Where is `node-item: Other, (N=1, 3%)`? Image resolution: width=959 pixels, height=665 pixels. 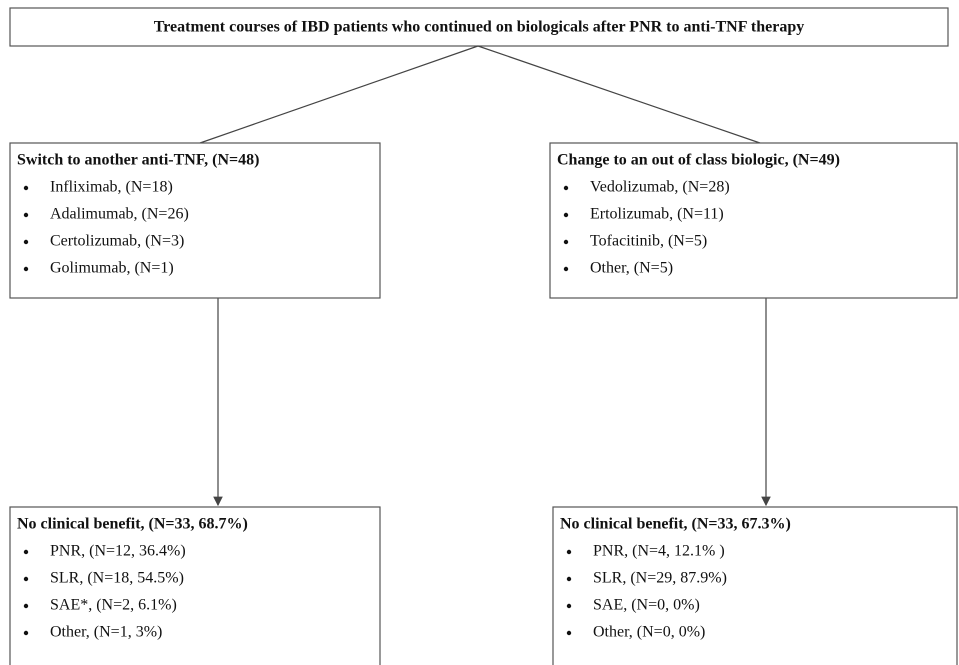 node-item: Other, (N=1, 3%) is located at coordinates (106, 632).